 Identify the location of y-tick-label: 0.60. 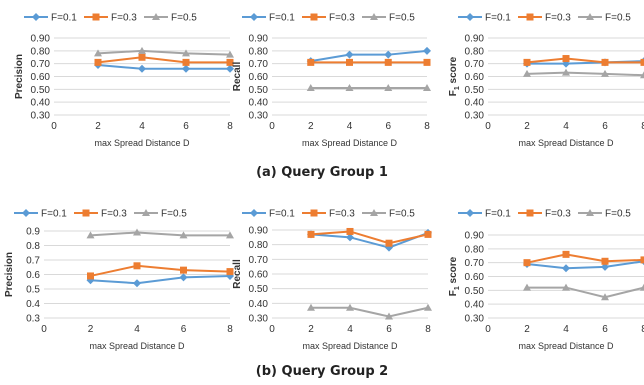
(259, 275).